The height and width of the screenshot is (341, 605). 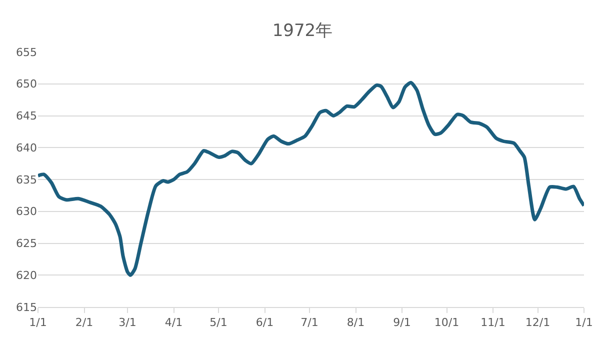 What do you see at coordinates (84, 323) in the screenshot?
I see `x-tick-label: 2/1` at bounding box center [84, 323].